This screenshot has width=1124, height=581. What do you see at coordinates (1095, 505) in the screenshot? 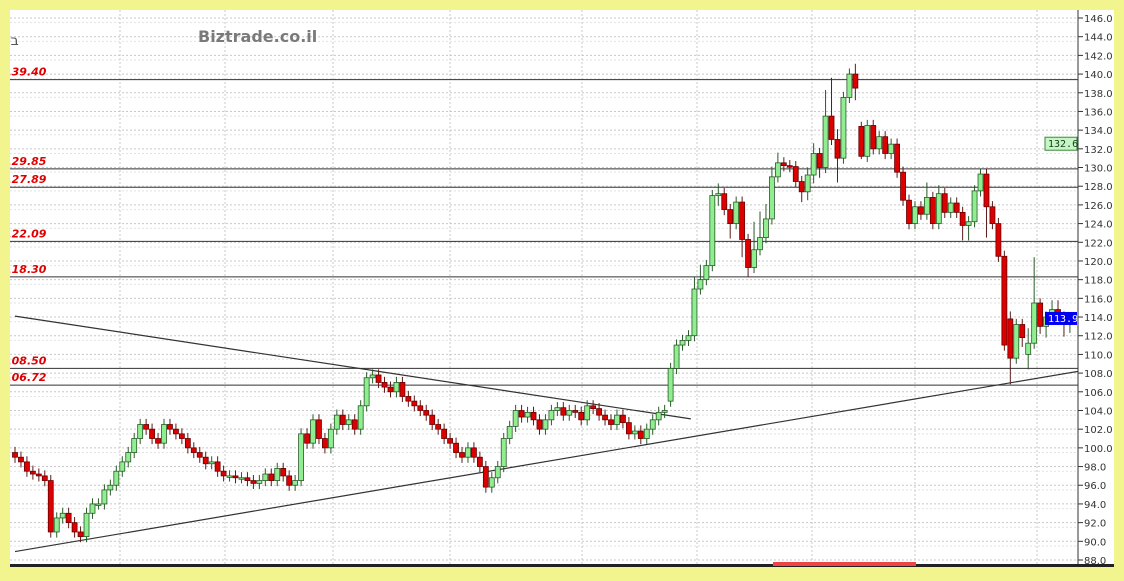
I see `y-tick-label: 94.0` at bounding box center [1095, 505].